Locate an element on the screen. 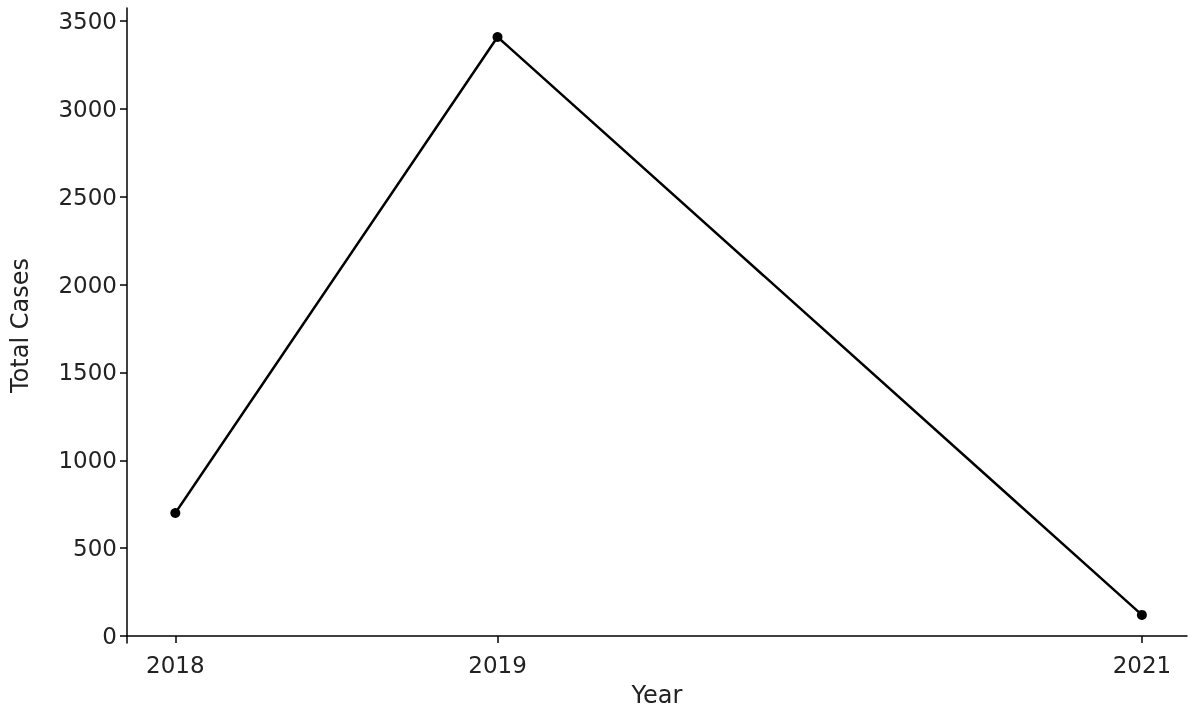  y-tick-label: 2500 is located at coordinates (87, 196).